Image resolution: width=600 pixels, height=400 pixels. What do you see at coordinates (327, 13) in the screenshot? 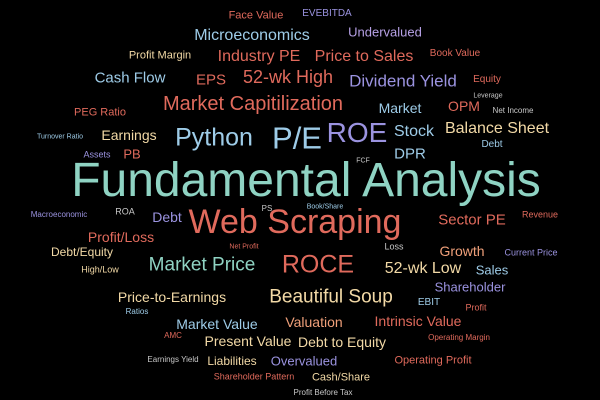
I see `word-evebitda: EVEBITDA` at bounding box center [327, 13].